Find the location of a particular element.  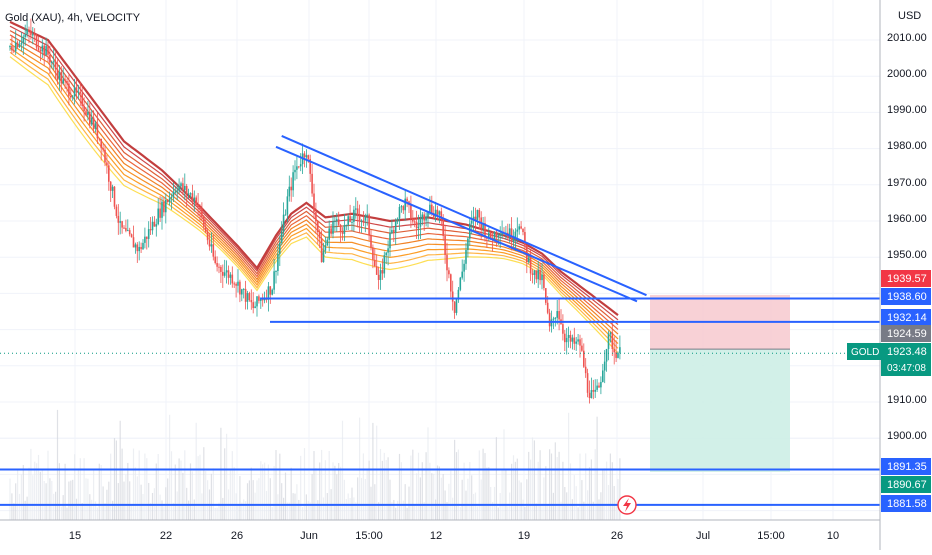

symbol-title: Gold (XAU), 4h, VELOCITY is located at coordinates (73, 18).